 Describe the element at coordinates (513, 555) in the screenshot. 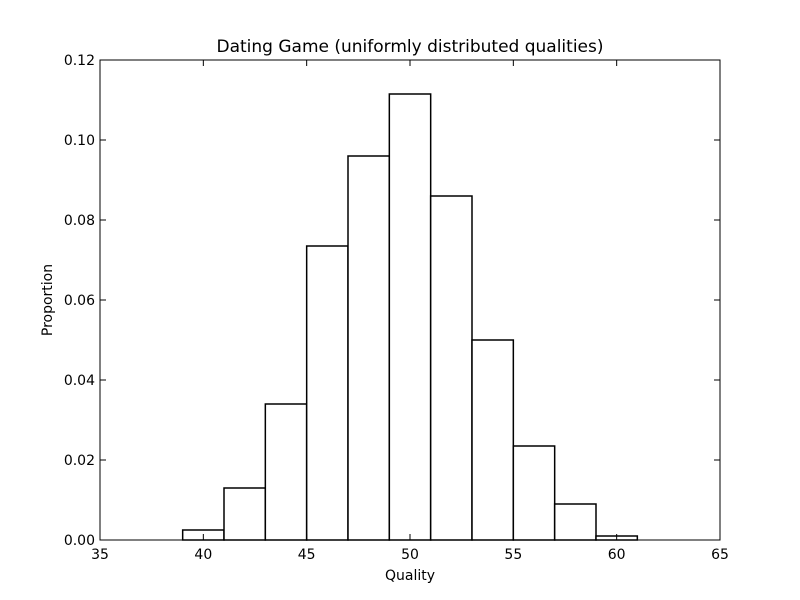

I see `x-tick-label: 55` at that location.